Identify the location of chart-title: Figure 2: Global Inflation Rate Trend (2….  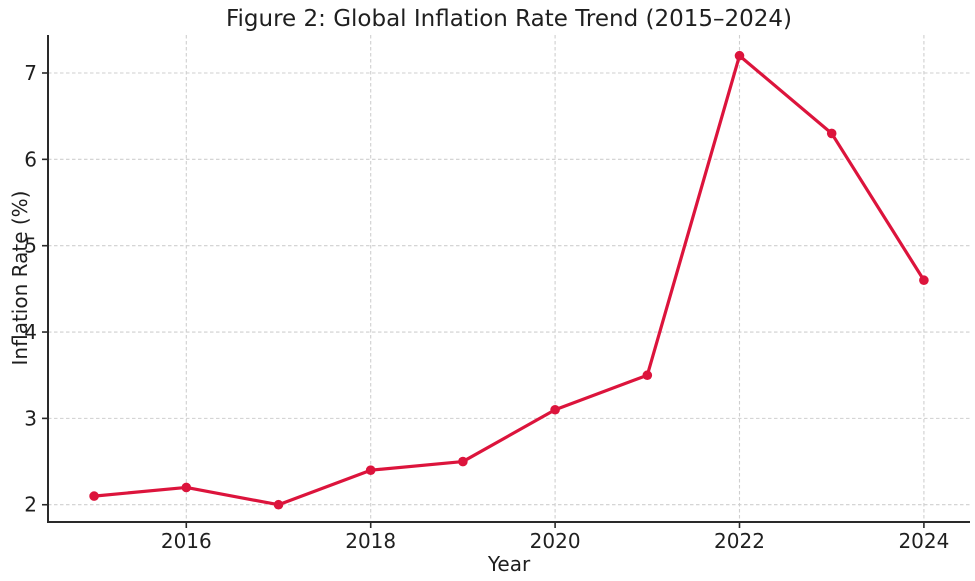
(509, 19).